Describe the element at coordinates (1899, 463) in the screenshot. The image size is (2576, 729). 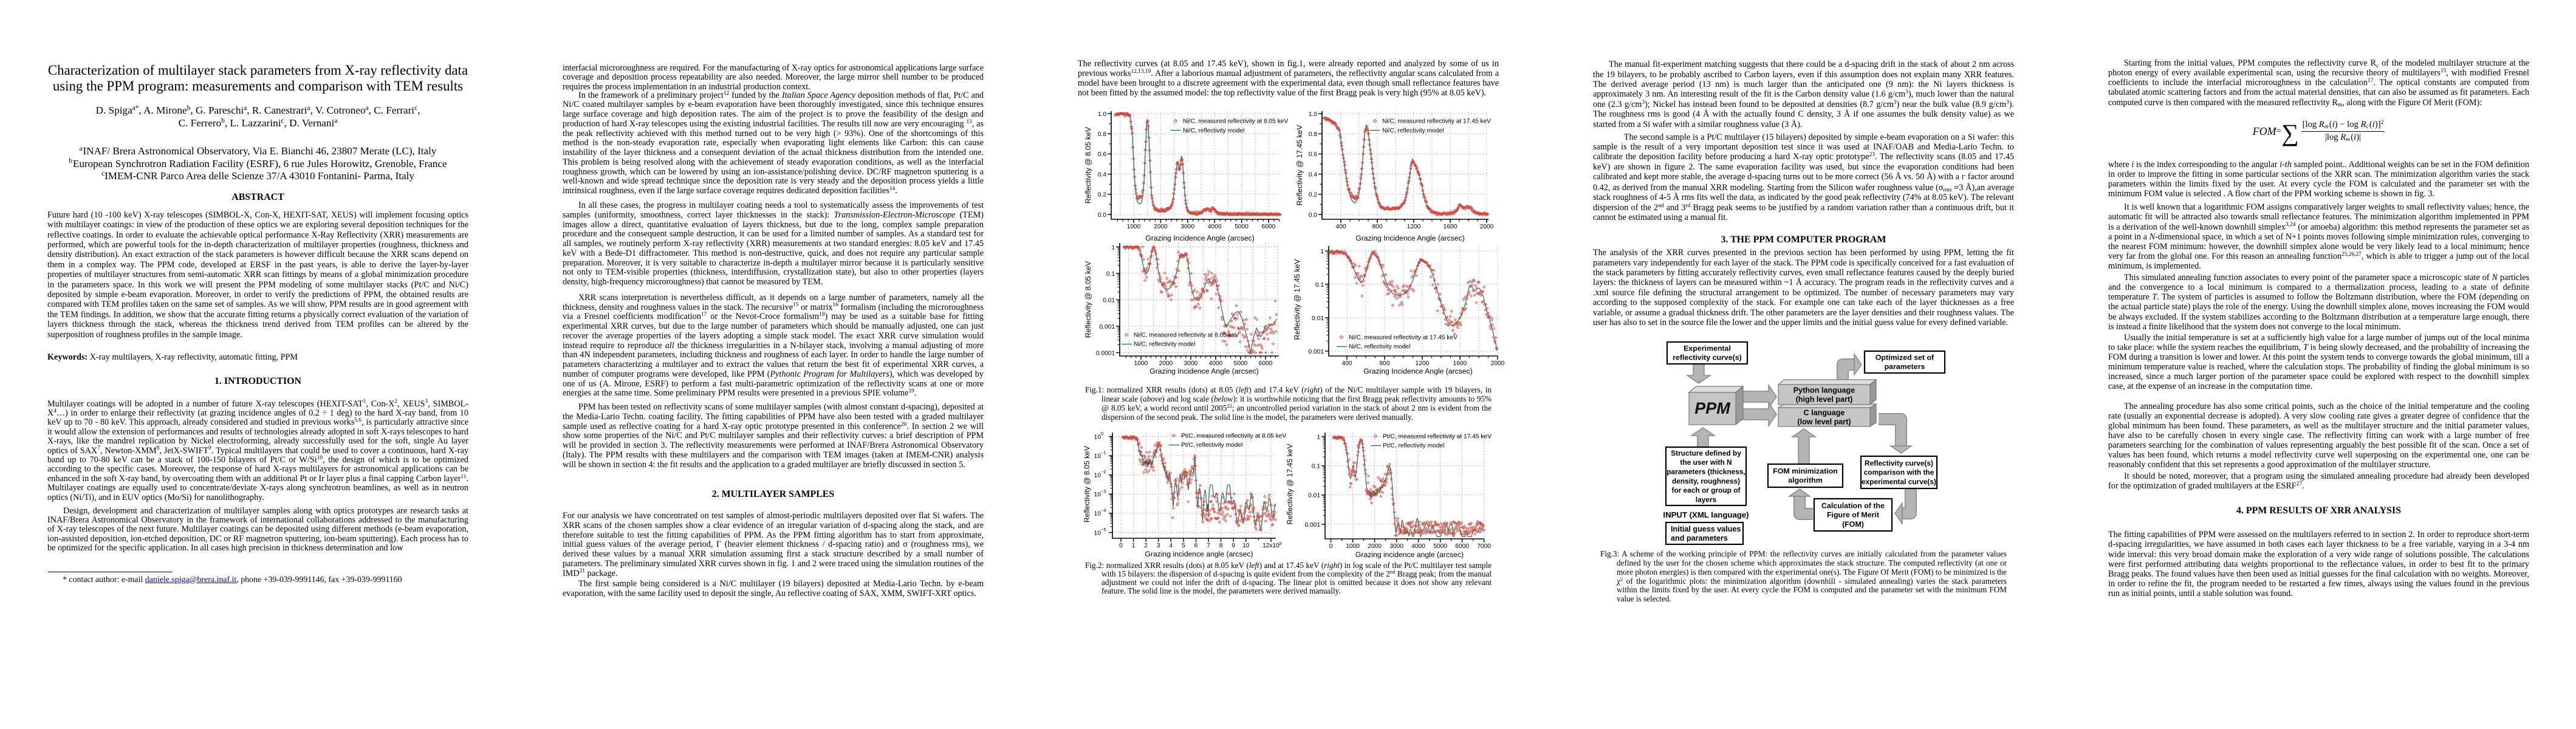
I see `svg-text: Reflectivity curve(s)` at that location.